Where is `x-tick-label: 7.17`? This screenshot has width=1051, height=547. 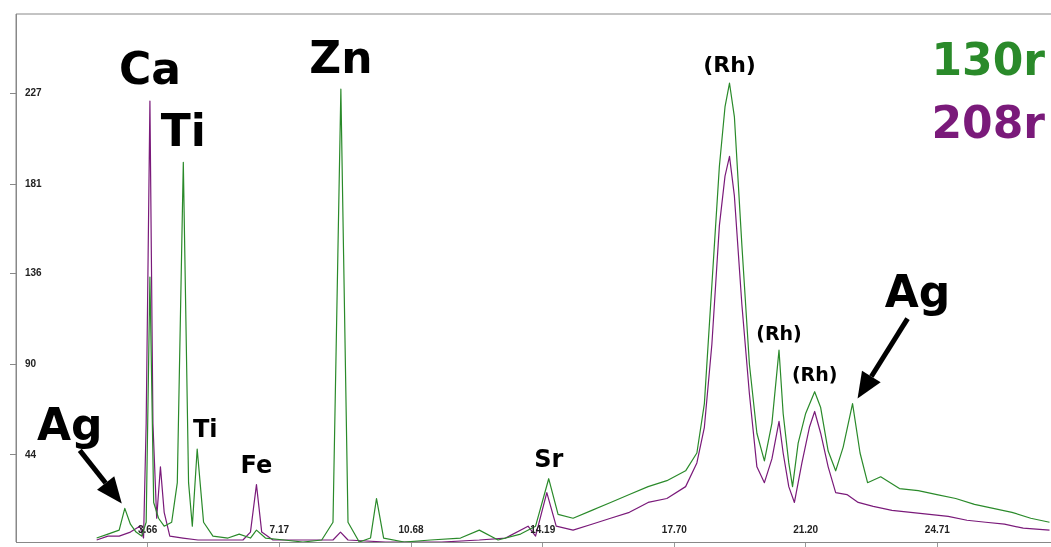 x-tick-label: 7.17 is located at coordinates (279, 529).